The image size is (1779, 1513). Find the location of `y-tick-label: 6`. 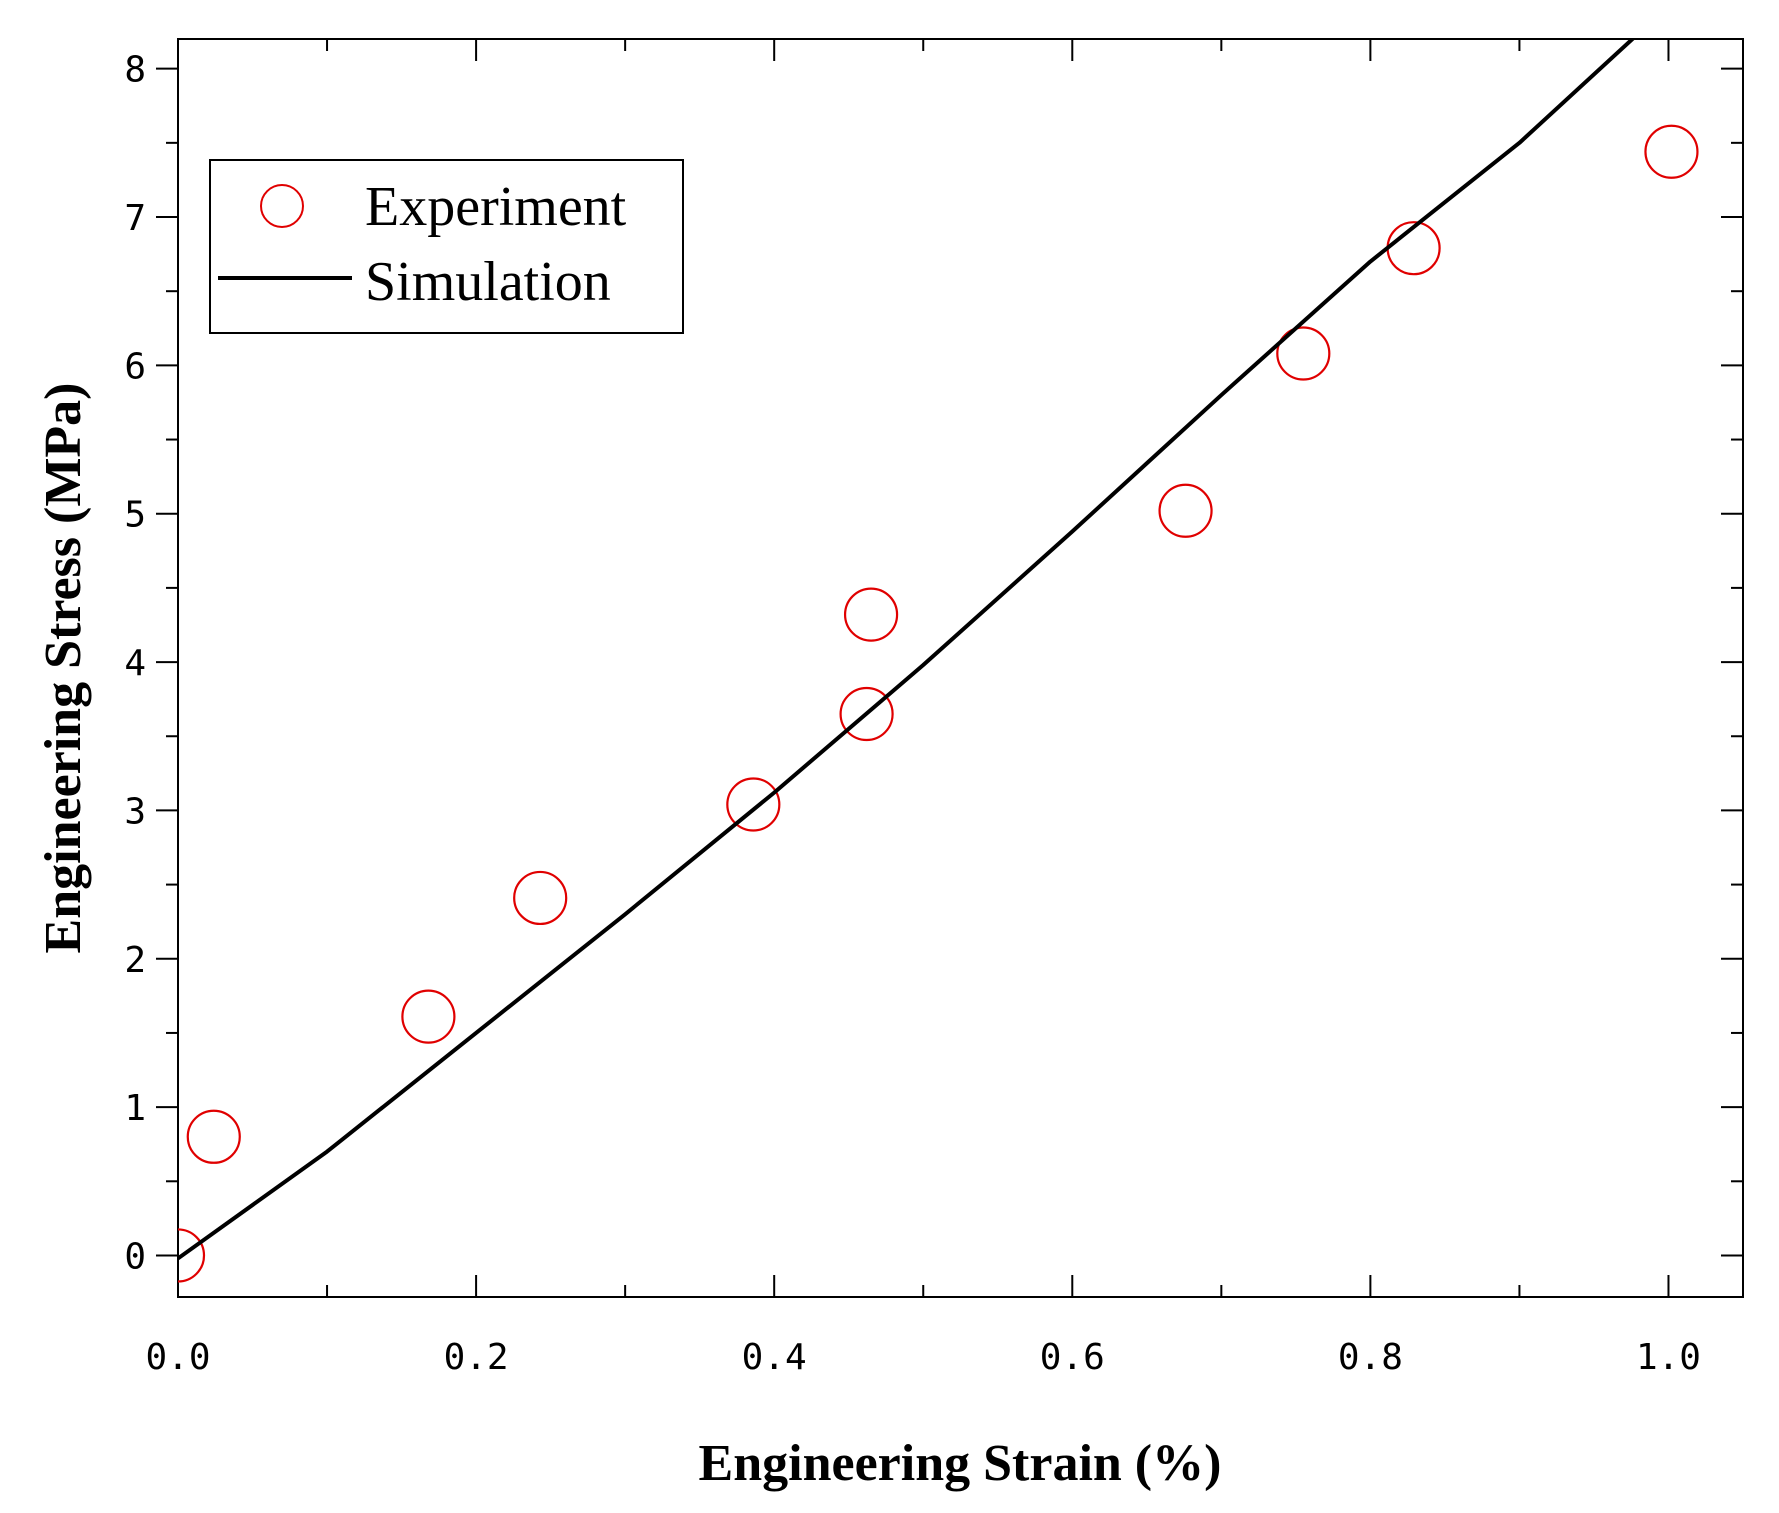

y-tick-label: 6 is located at coordinates (135, 366).